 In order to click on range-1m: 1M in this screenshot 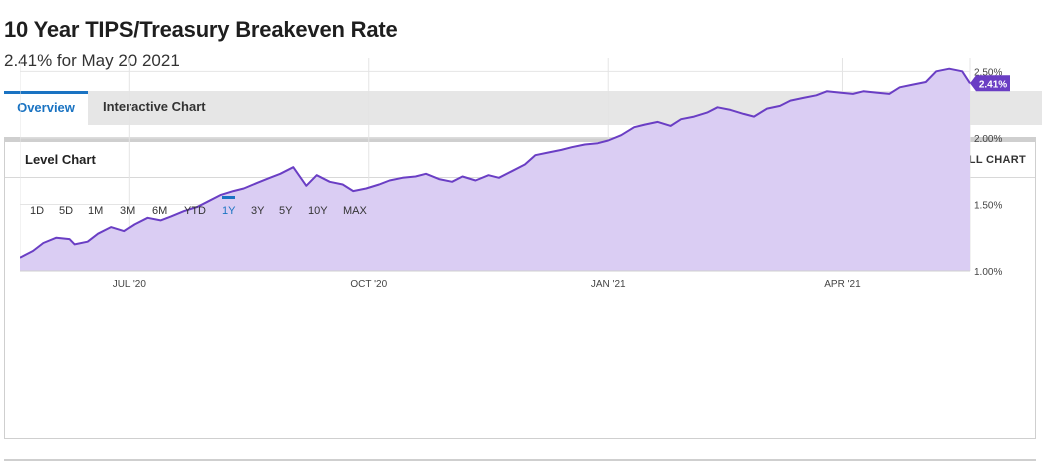, I will do `click(96, 211)`.